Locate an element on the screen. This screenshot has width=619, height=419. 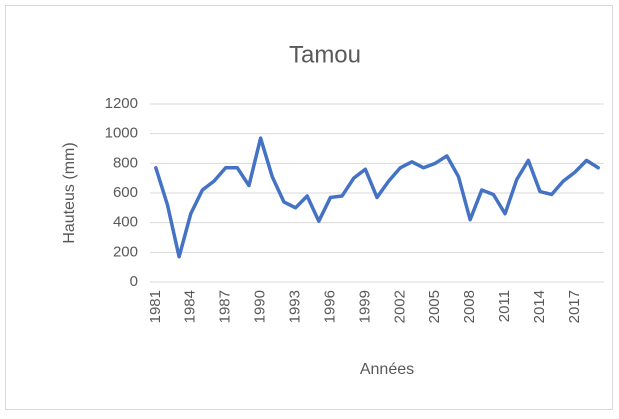
y-tick-label: 1200 is located at coordinates (121, 103).